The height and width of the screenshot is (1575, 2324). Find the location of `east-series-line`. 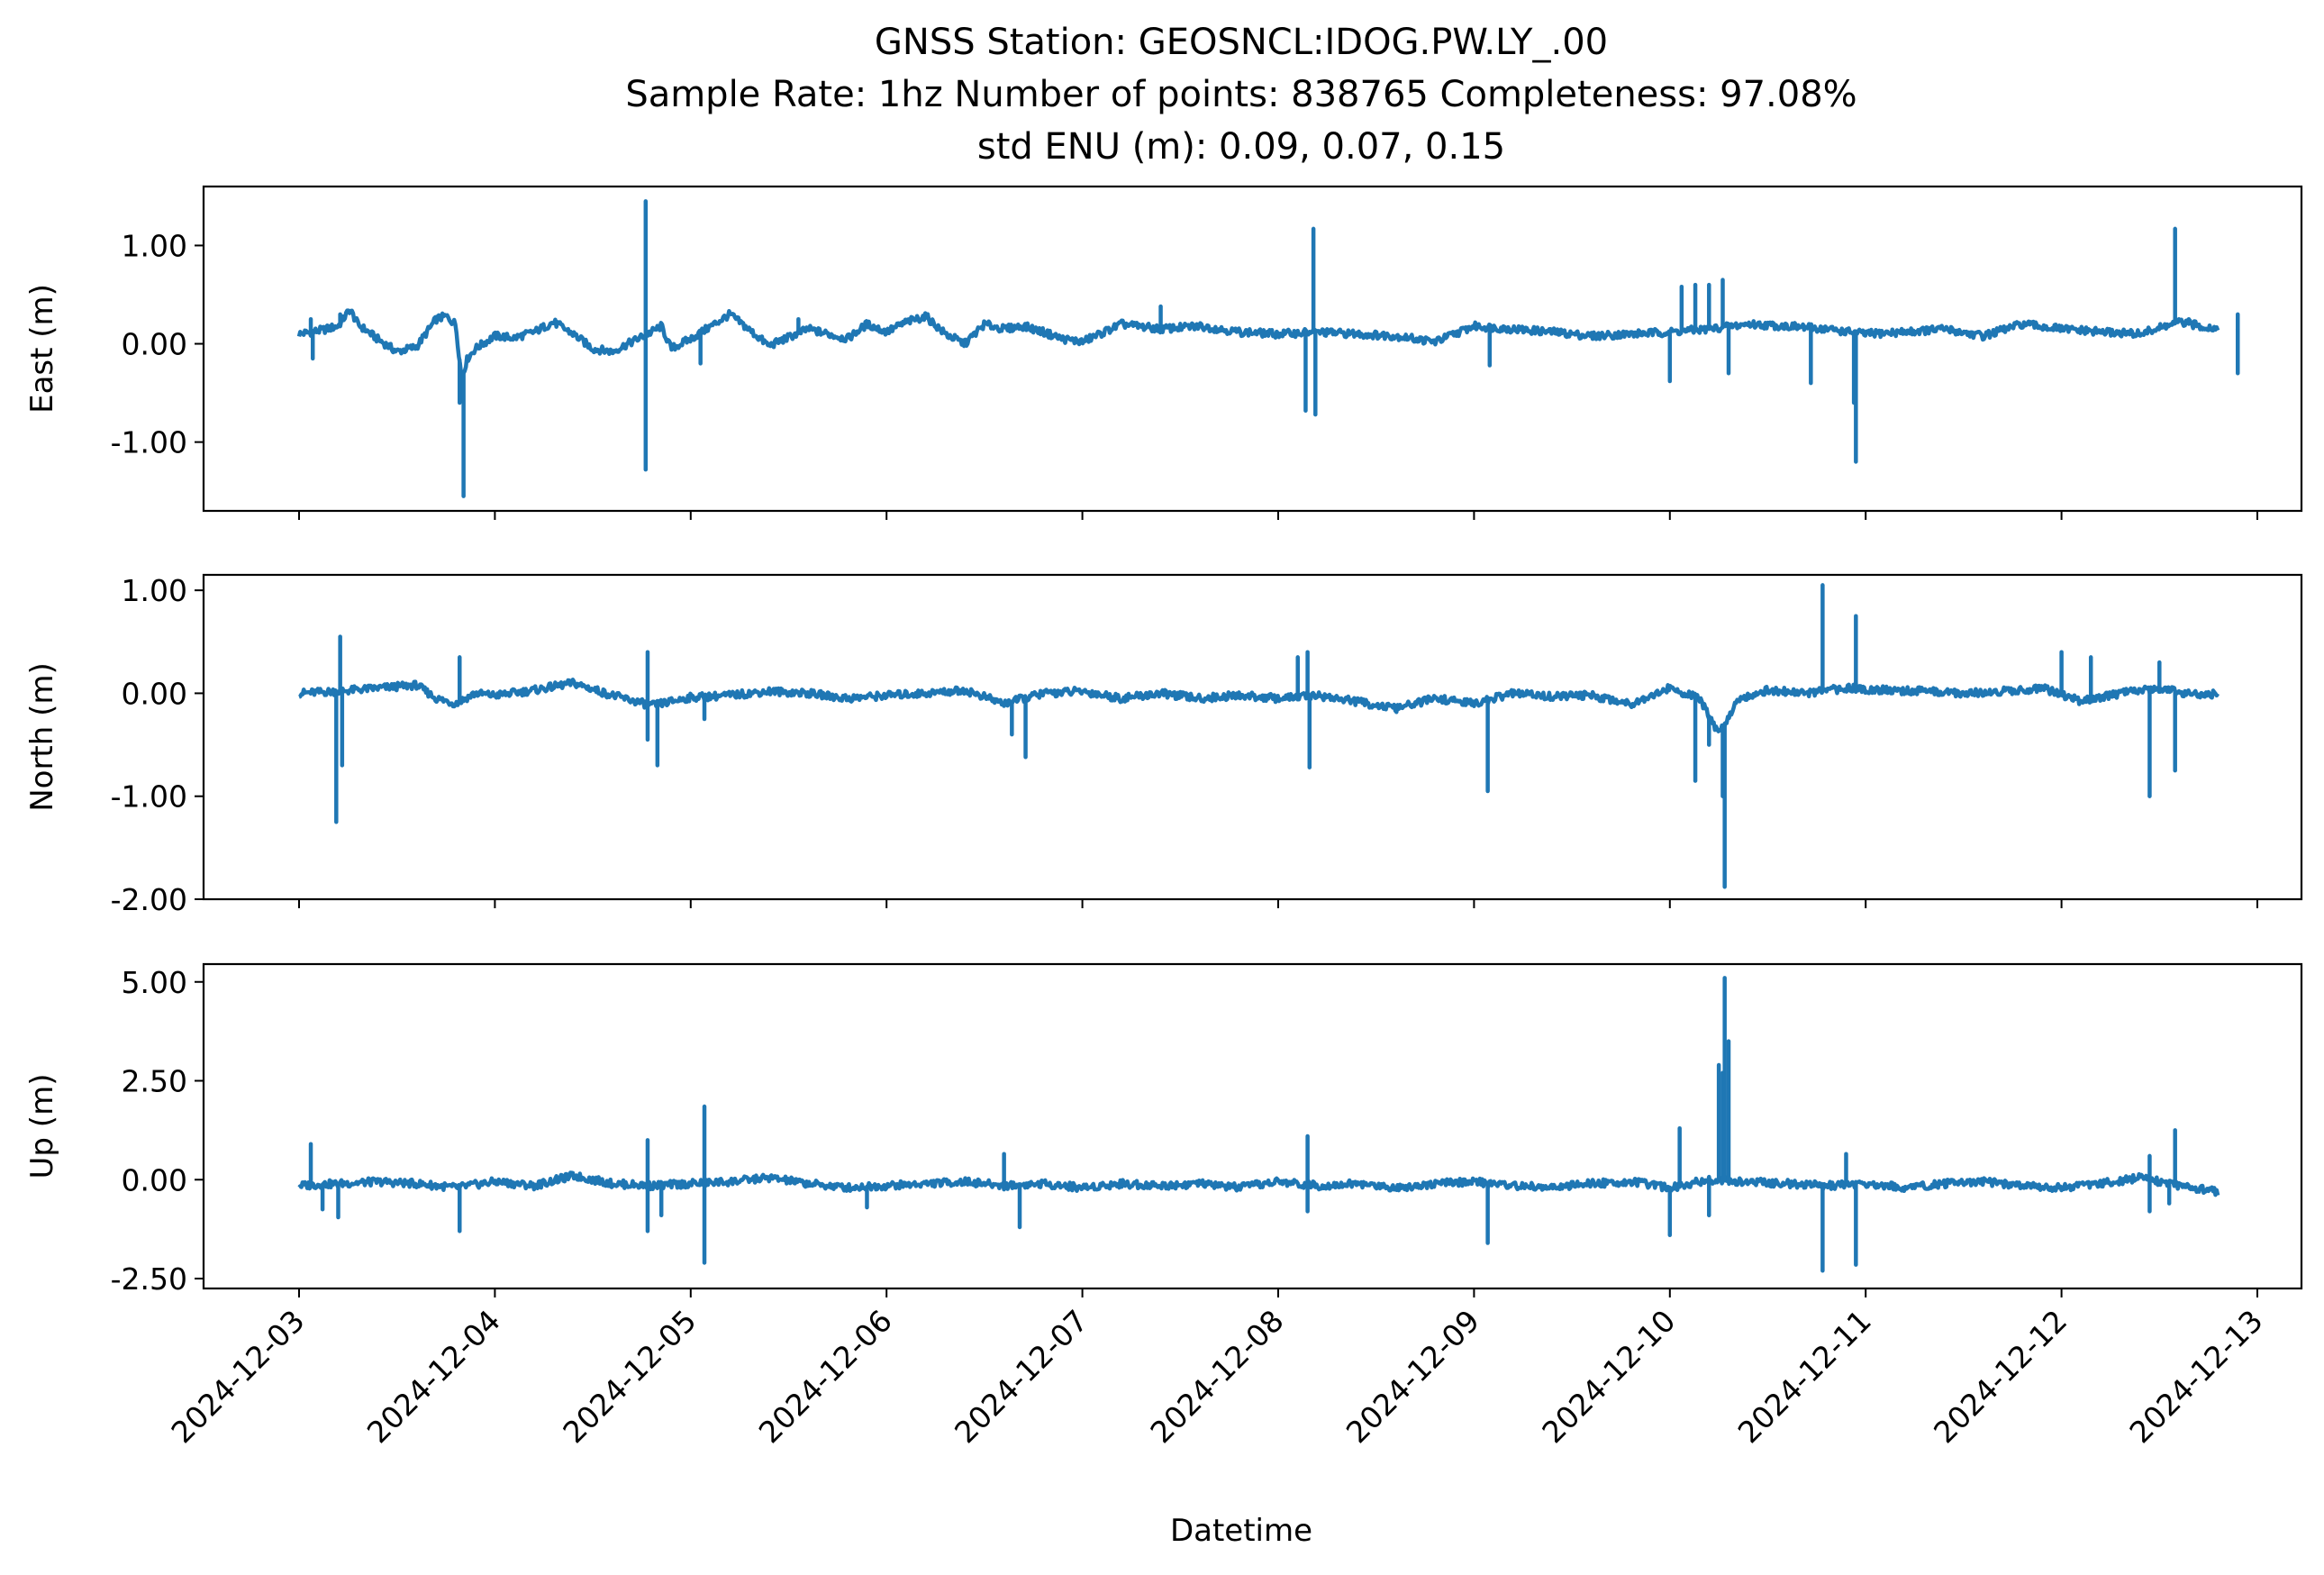

east-series-line is located at coordinates (1258, 343).